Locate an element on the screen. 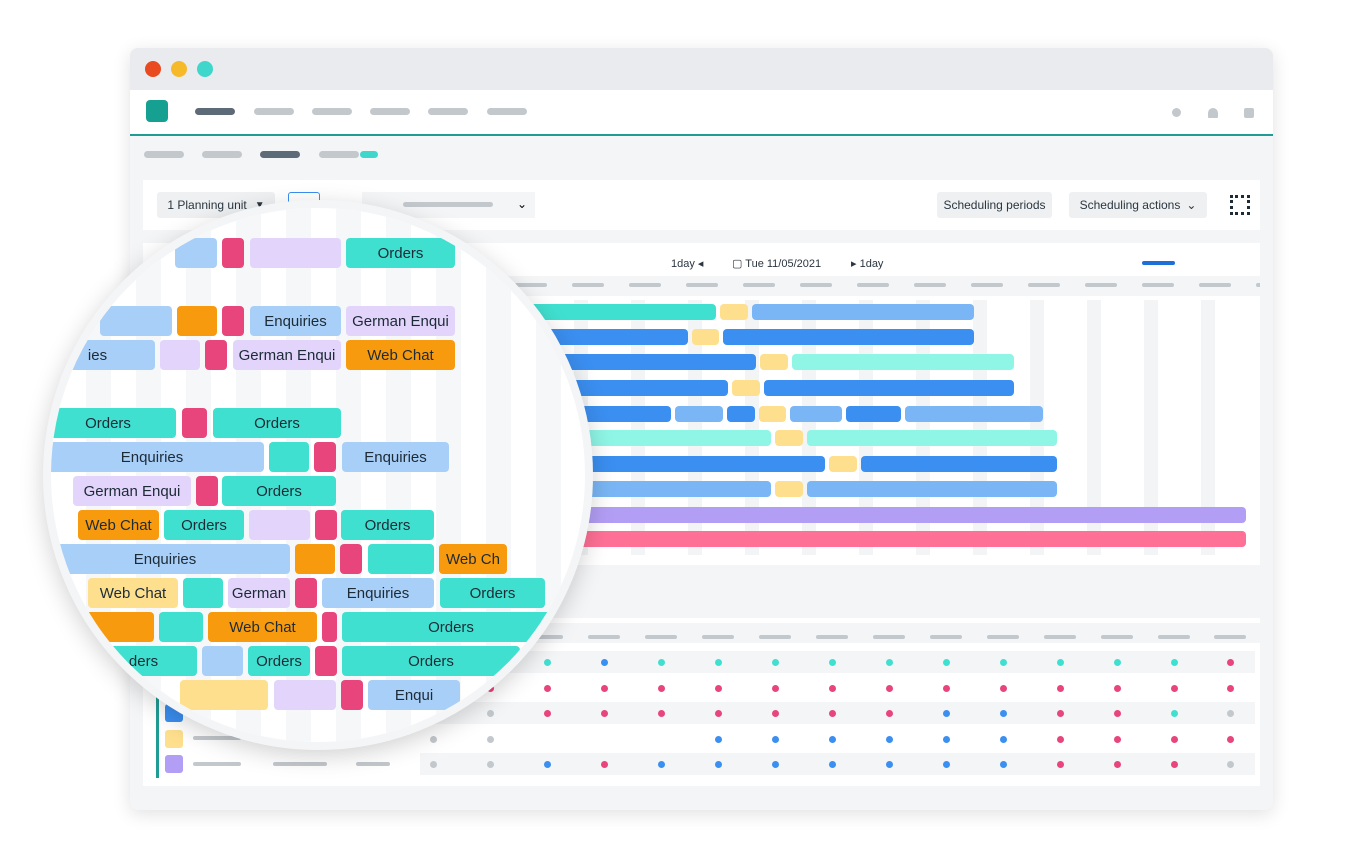 This screenshot has height=850, width=1360. prev-day: 1day ◂ is located at coordinates (687, 264).